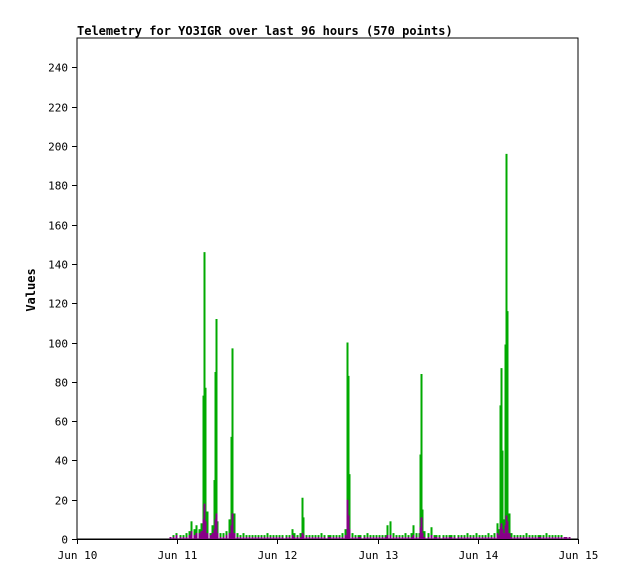  Describe the element at coordinates (58, 226) in the screenshot. I see `y-tick-label: 160` at that location.